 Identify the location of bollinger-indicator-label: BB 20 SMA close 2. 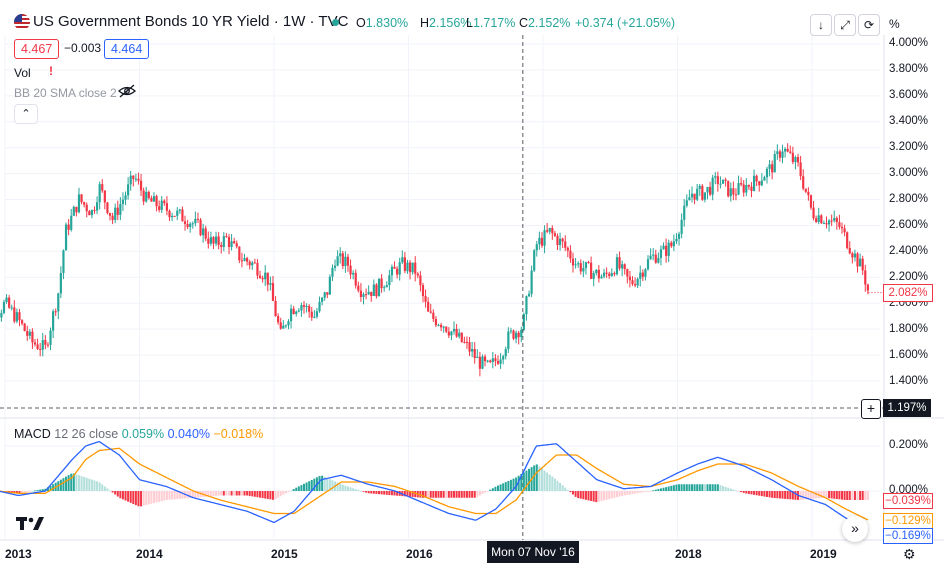
(65, 93).